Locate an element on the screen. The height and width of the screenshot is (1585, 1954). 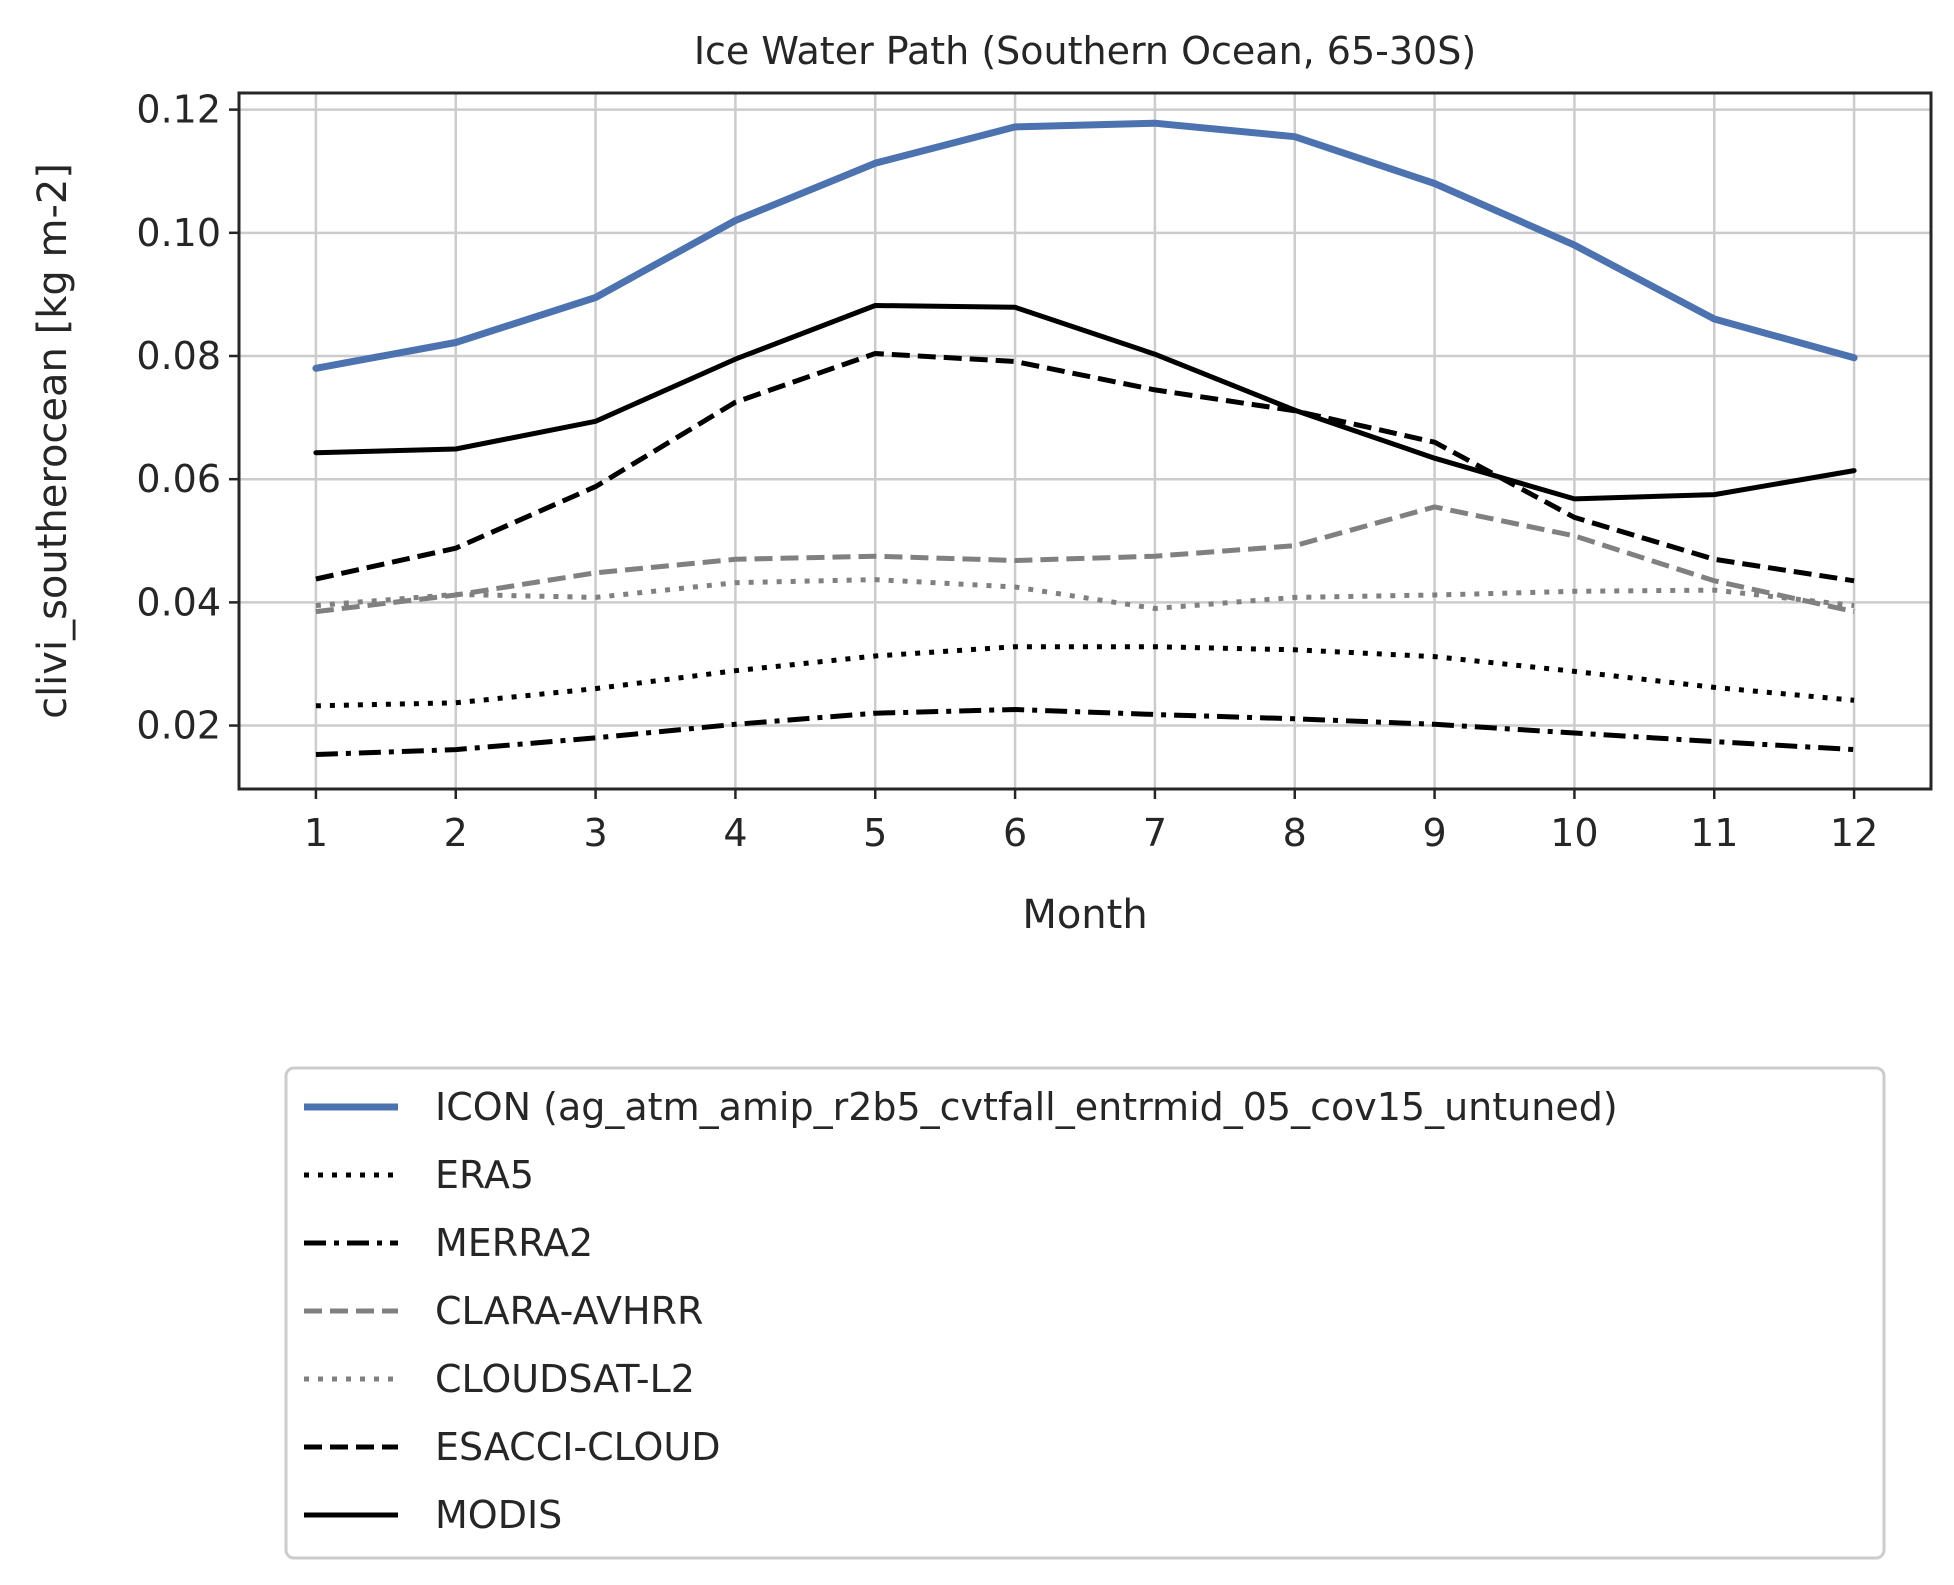
legend-label: MERRA2 is located at coordinates (514, 1243).